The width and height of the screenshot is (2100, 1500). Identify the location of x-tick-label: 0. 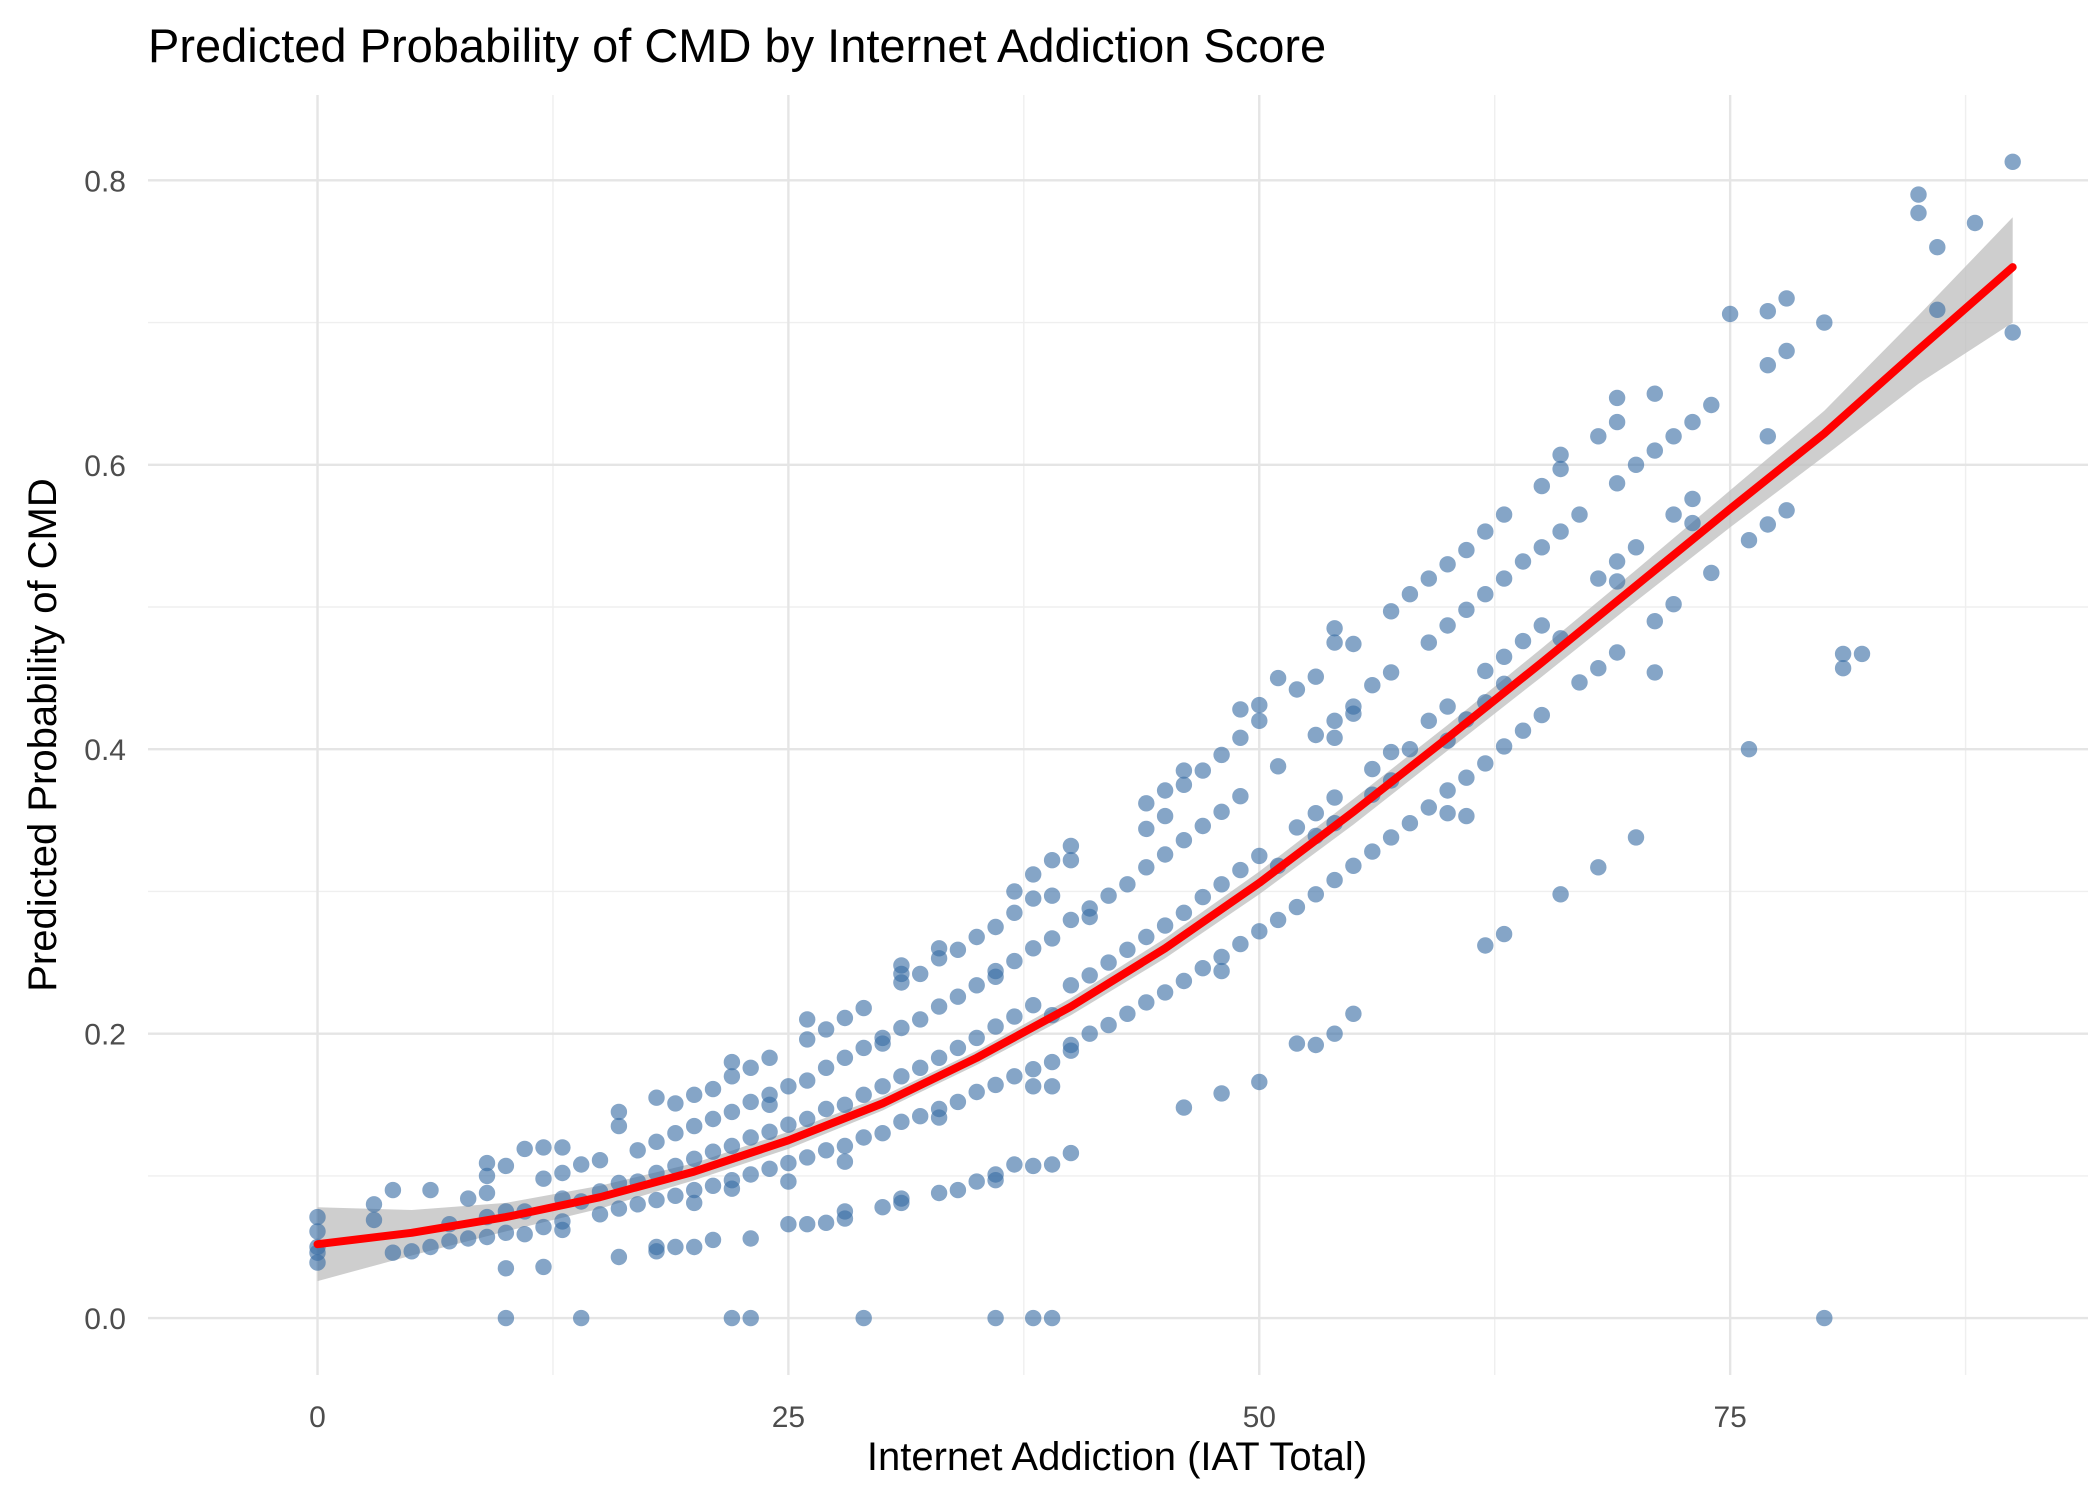
(317, 1417).